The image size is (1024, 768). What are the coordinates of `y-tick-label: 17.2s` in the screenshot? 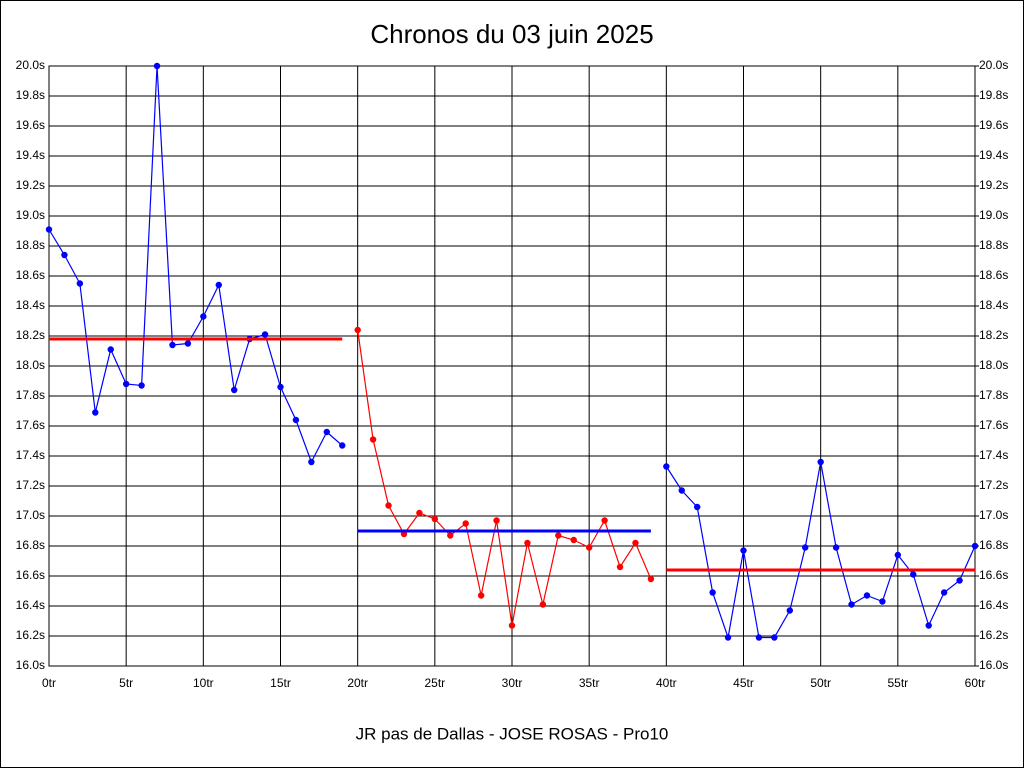 It's located at (30, 485).